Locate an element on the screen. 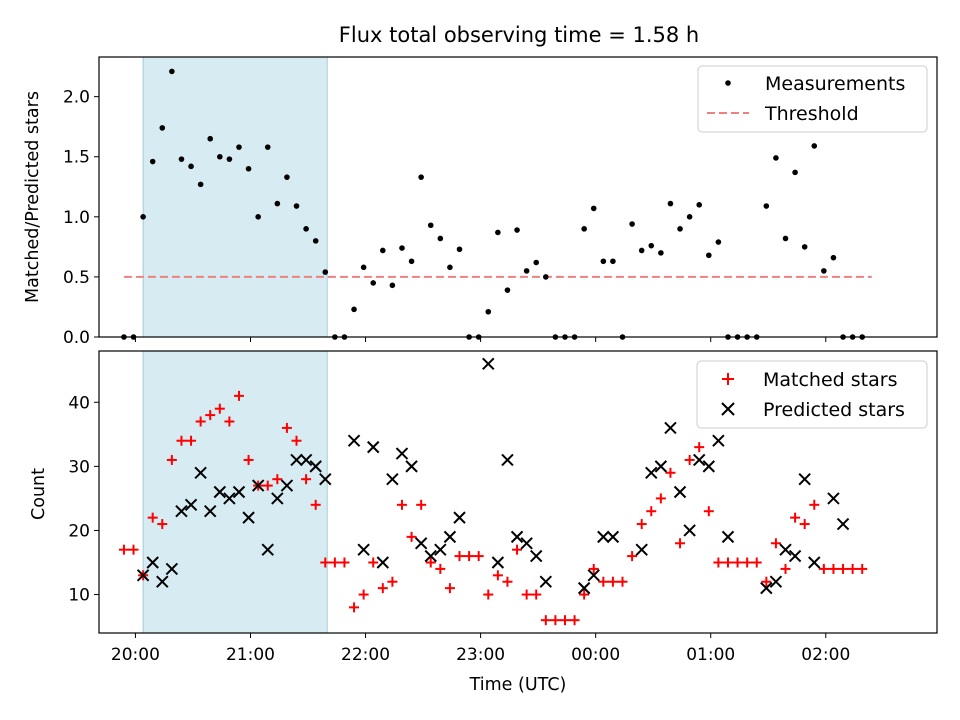 The image size is (960, 720). bottom-xticks: 20:00 21:00 22:00 23:00 00:00 01:00 02:00 is located at coordinates (480, 649).